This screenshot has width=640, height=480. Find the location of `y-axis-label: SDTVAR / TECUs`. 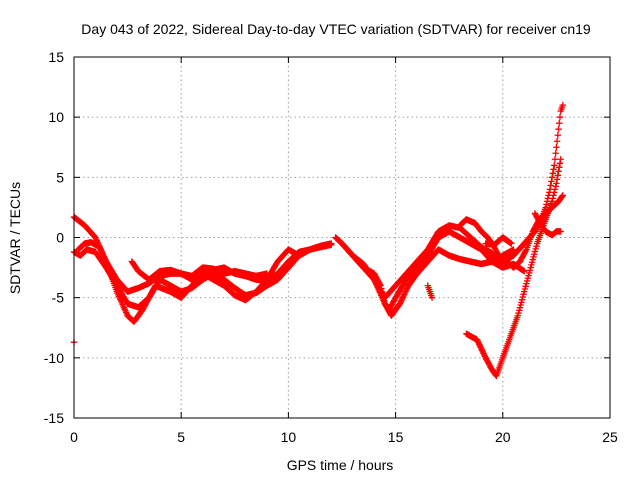

y-axis-label: SDTVAR / TECUs is located at coordinates (15, 238).